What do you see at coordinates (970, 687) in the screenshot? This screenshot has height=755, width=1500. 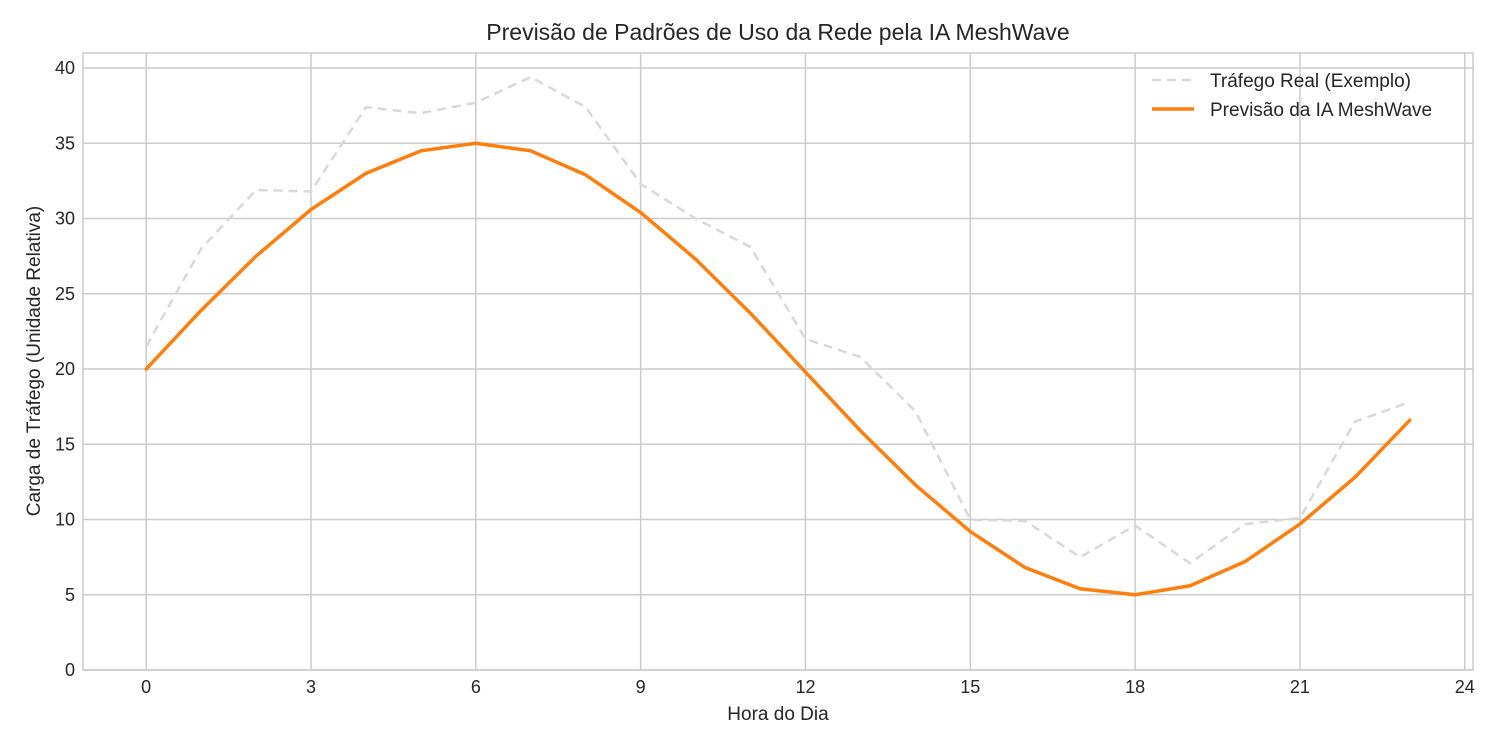 I see `x-tick-label: 15` at bounding box center [970, 687].